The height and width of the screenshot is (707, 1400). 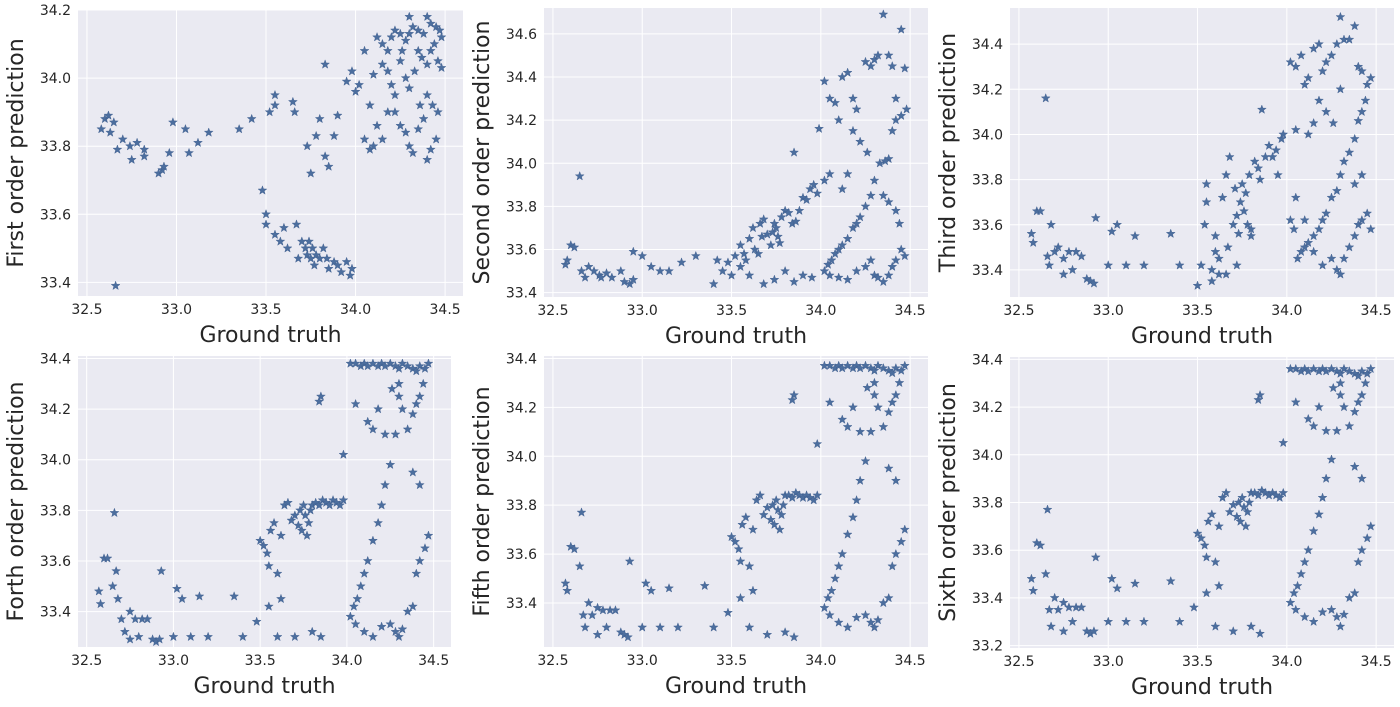 I want to click on x-tick-label: 33.0, so click(x=642, y=661).